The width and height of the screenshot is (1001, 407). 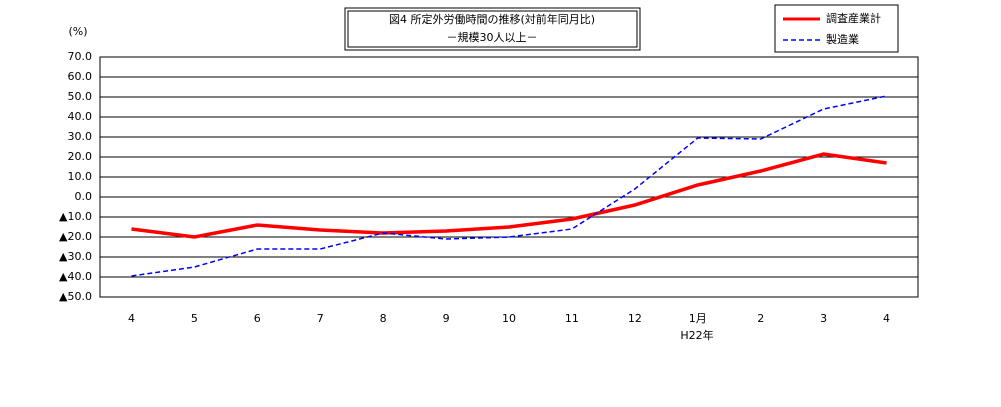 What do you see at coordinates (80, 136) in the screenshot?
I see `y-tick-label: 30.0` at bounding box center [80, 136].